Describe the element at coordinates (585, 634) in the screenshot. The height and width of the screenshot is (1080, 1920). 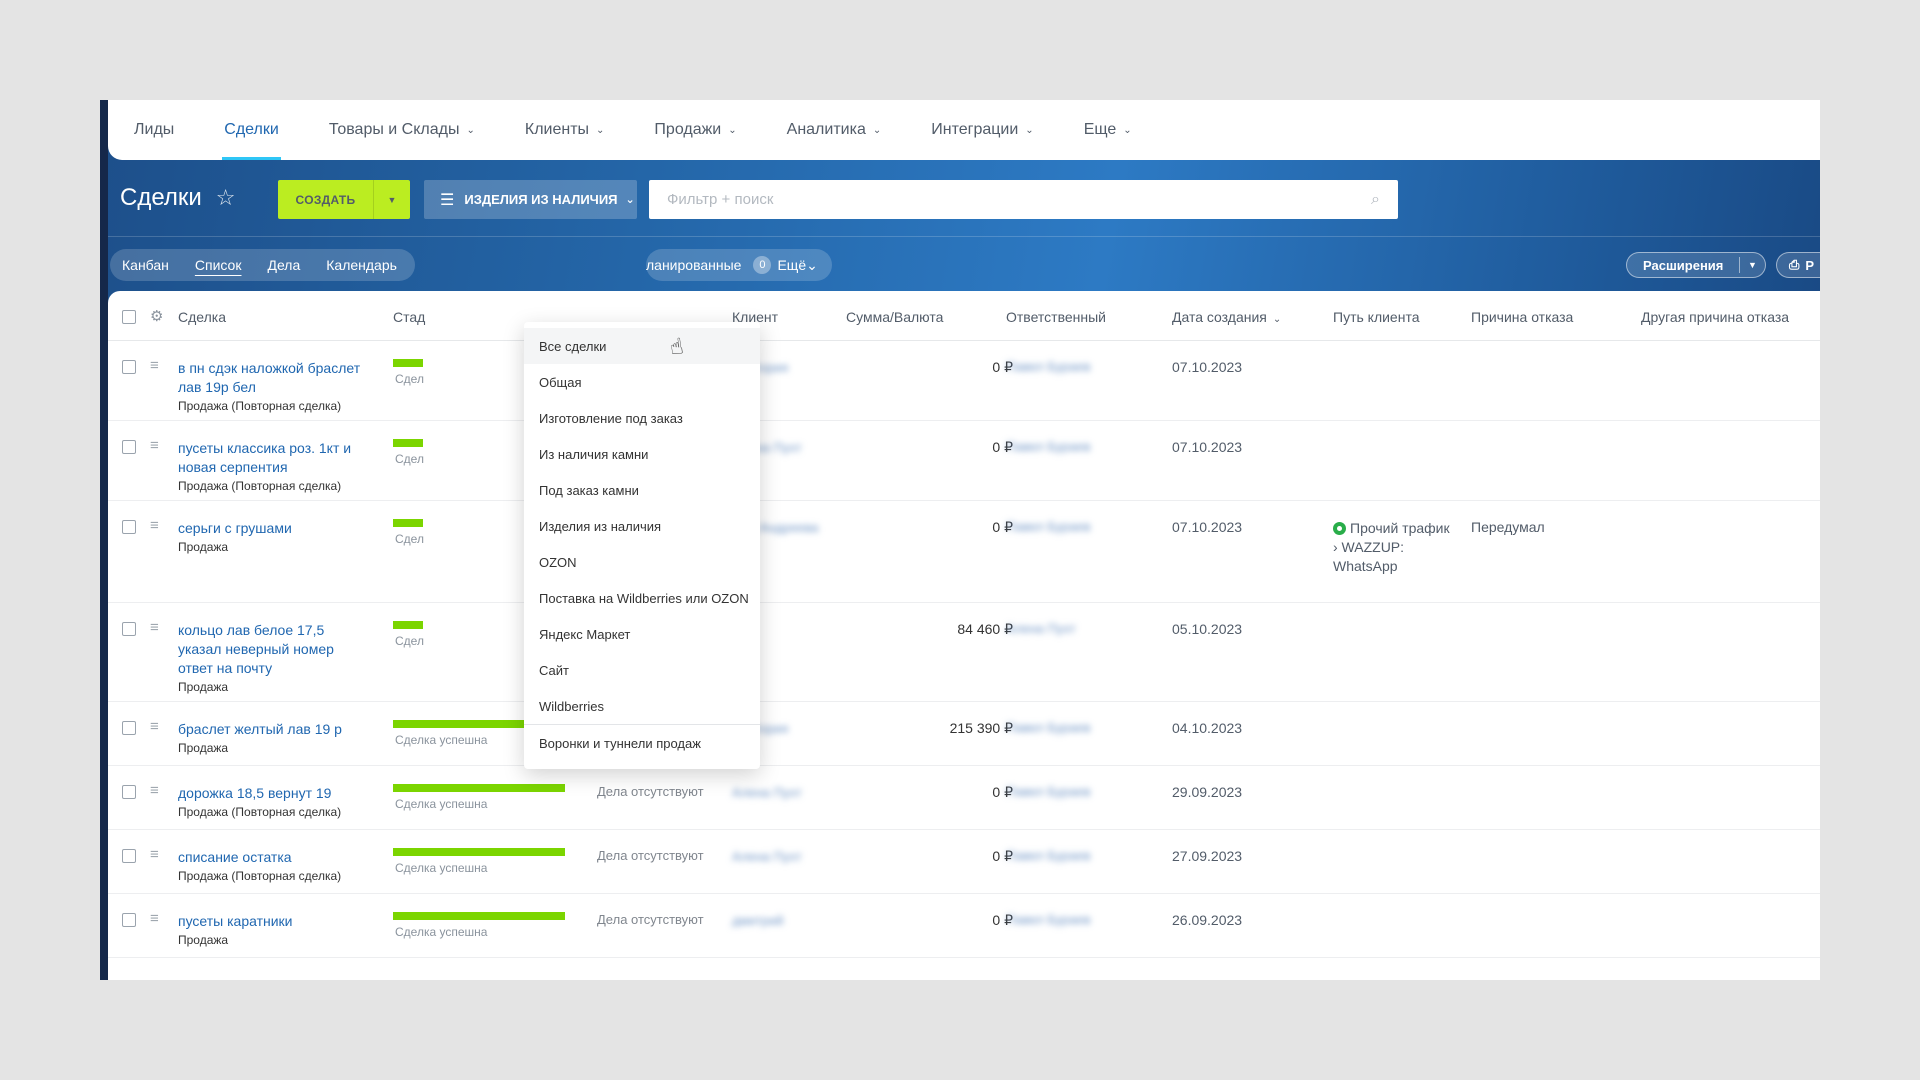
I see `dropdown-item: Яндекс Маркет` at that location.